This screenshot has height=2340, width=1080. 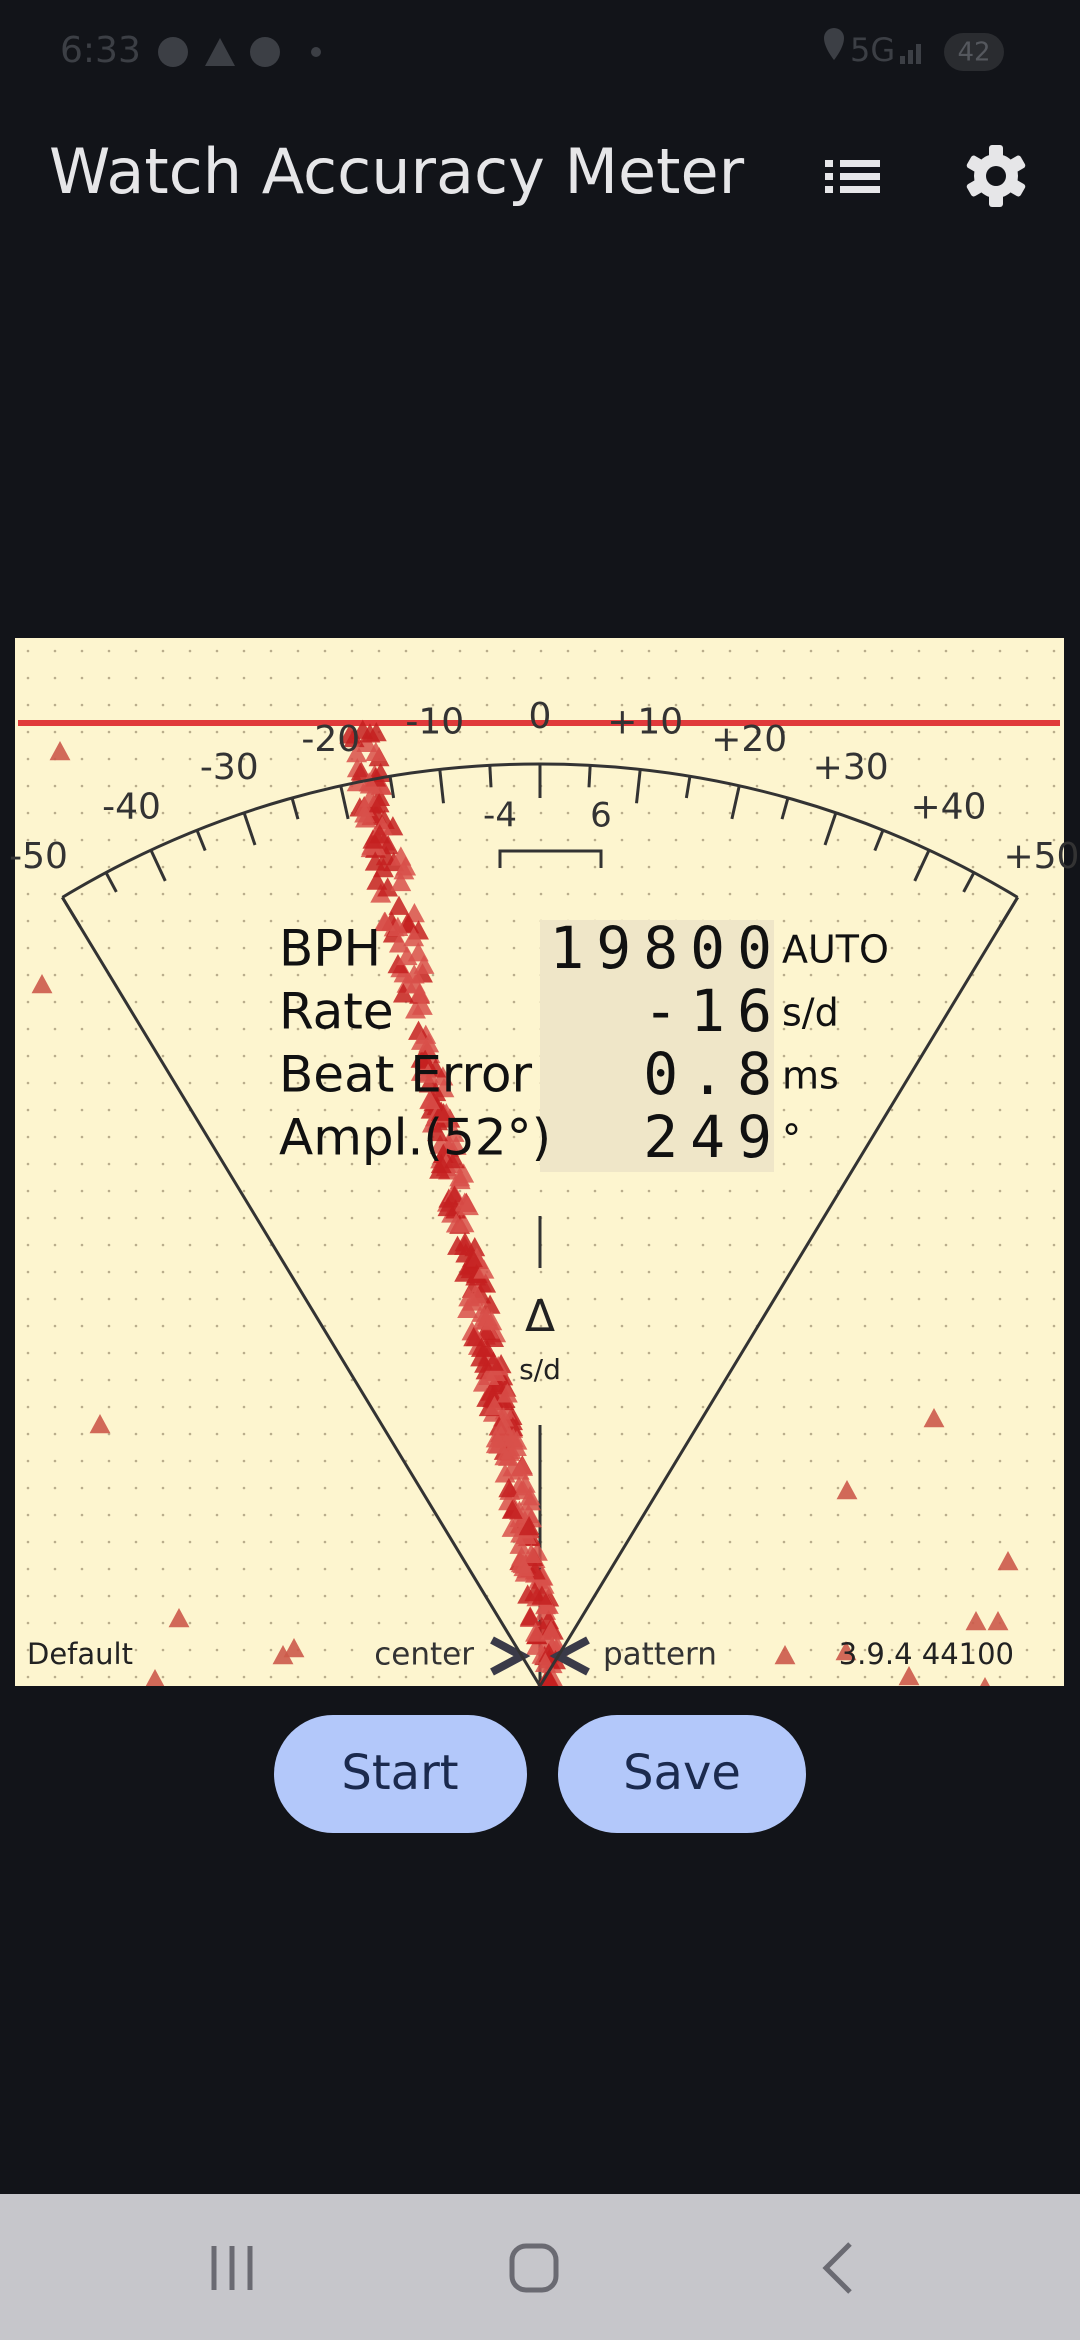 I want to click on start-label: Start, so click(x=399, y=1773).